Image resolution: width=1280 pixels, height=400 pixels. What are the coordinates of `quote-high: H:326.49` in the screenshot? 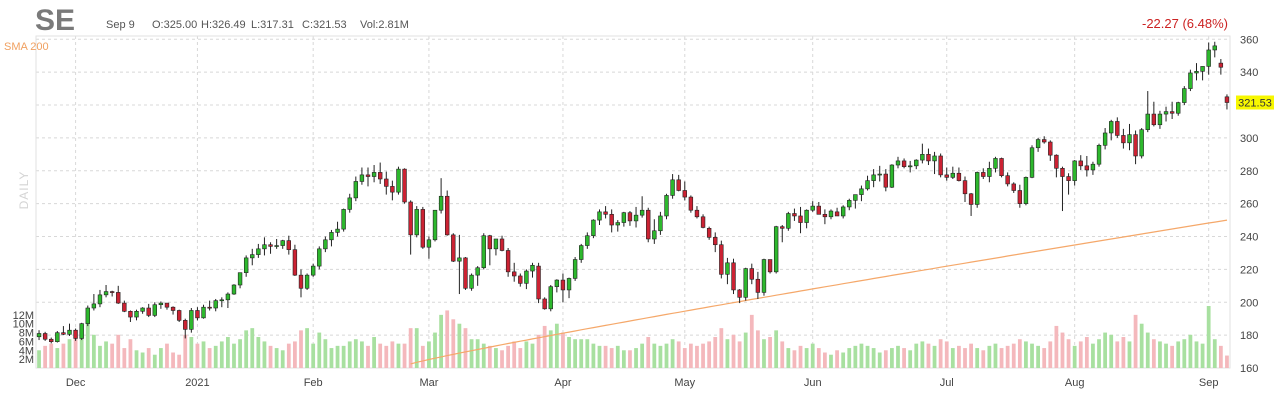 It's located at (223, 25).